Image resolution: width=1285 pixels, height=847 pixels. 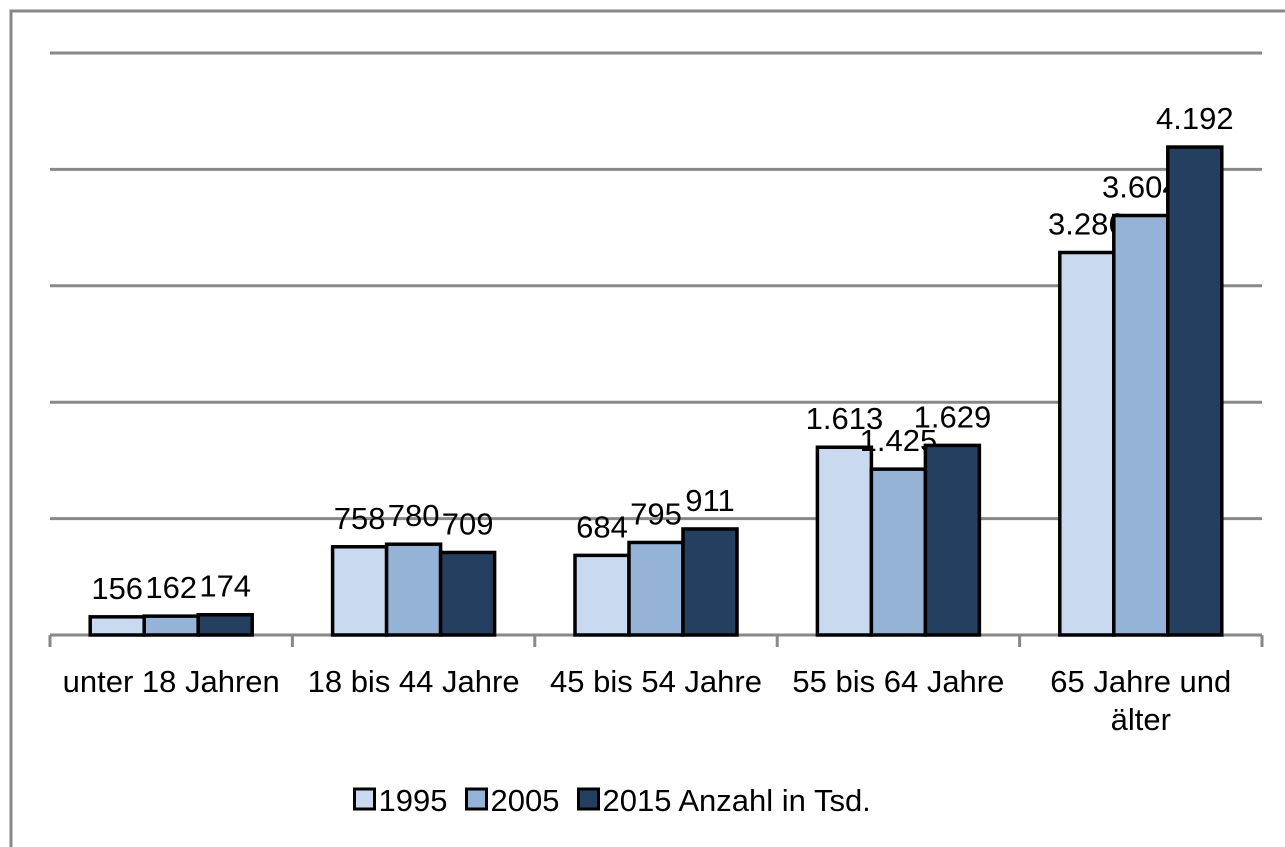 What do you see at coordinates (525, 800) in the screenshot?
I see `legend-label: 2005` at bounding box center [525, 800].